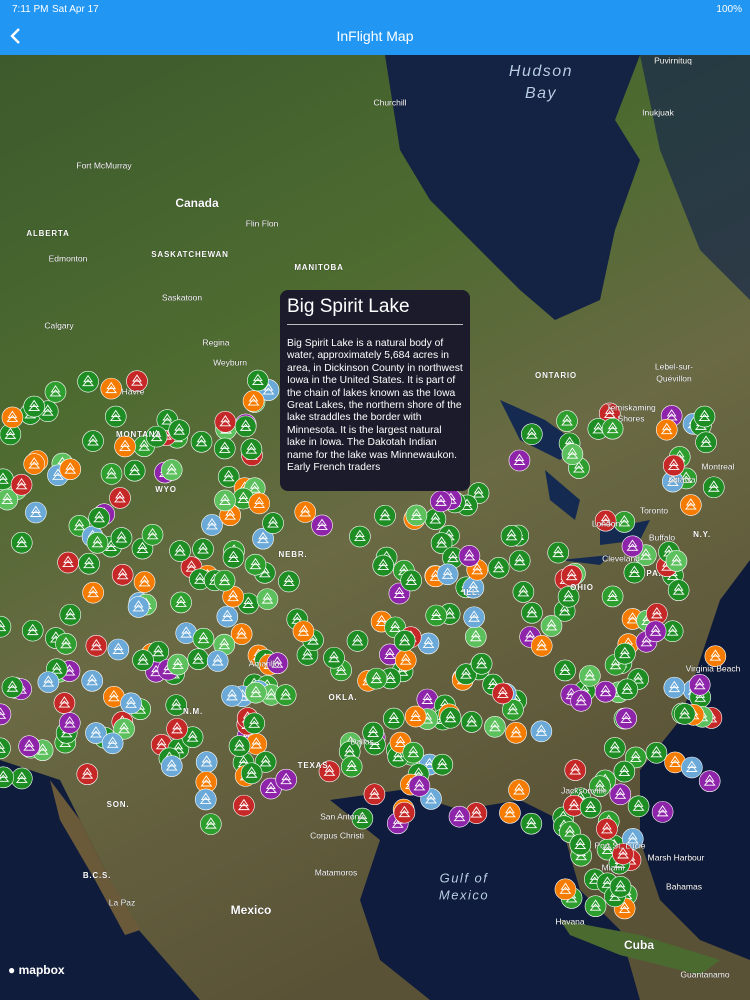 The image size is (750, 1000). I want to click on place-label: Flin Flon, so click(262, 223).